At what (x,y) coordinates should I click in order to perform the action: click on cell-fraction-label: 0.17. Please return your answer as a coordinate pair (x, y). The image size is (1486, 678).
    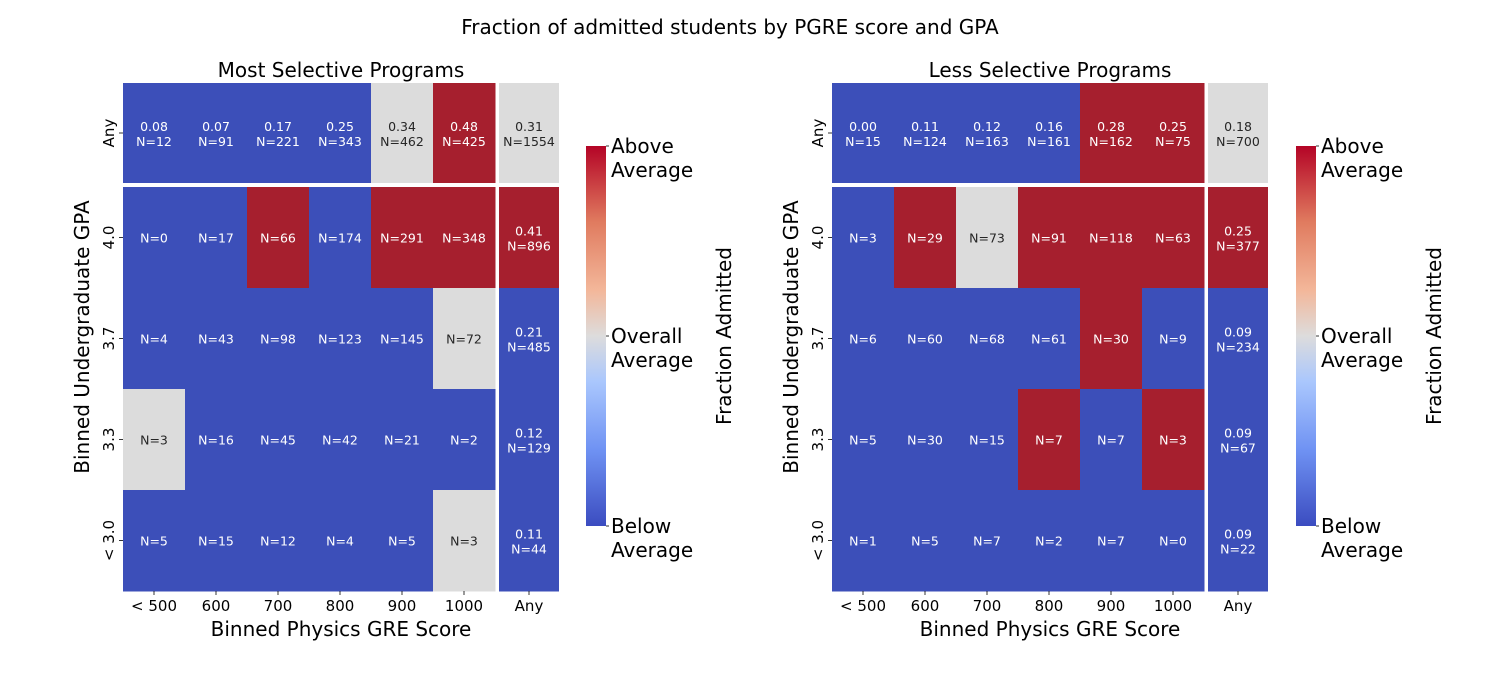
    Looking at the image, I should click on (278, 126).